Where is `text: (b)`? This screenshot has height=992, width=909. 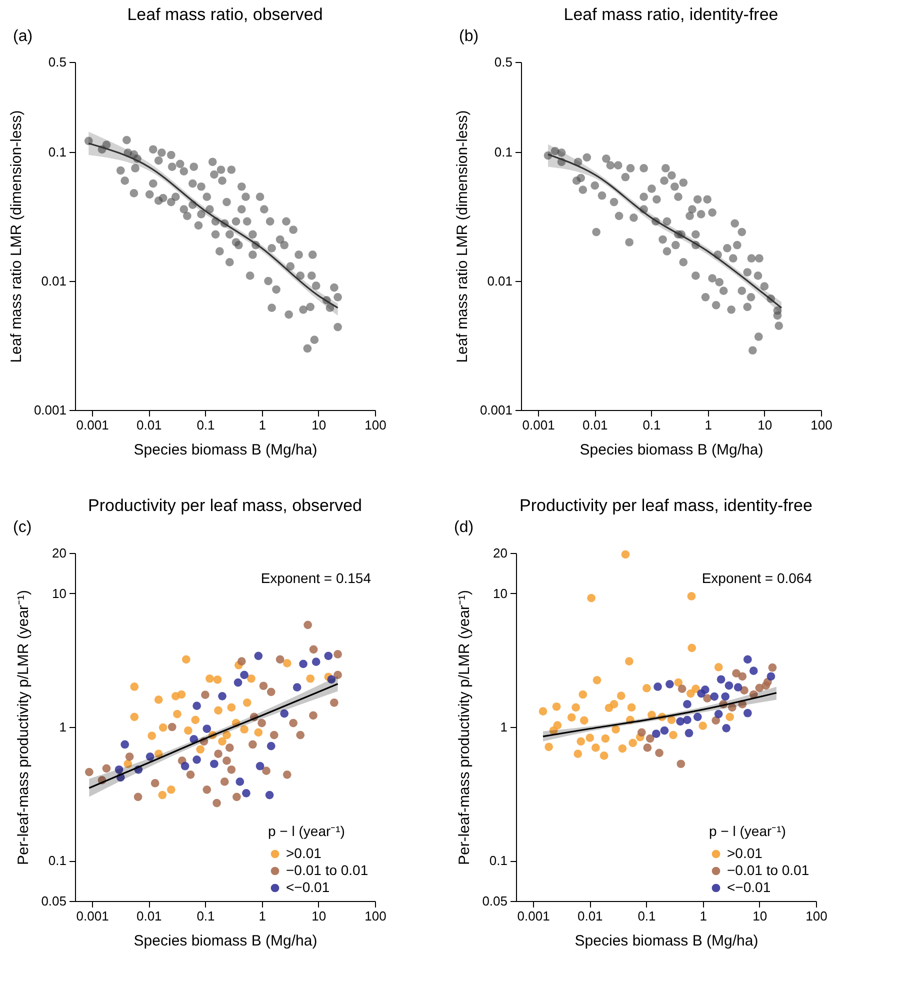 text: (b) is located at coordinates (469, 36).